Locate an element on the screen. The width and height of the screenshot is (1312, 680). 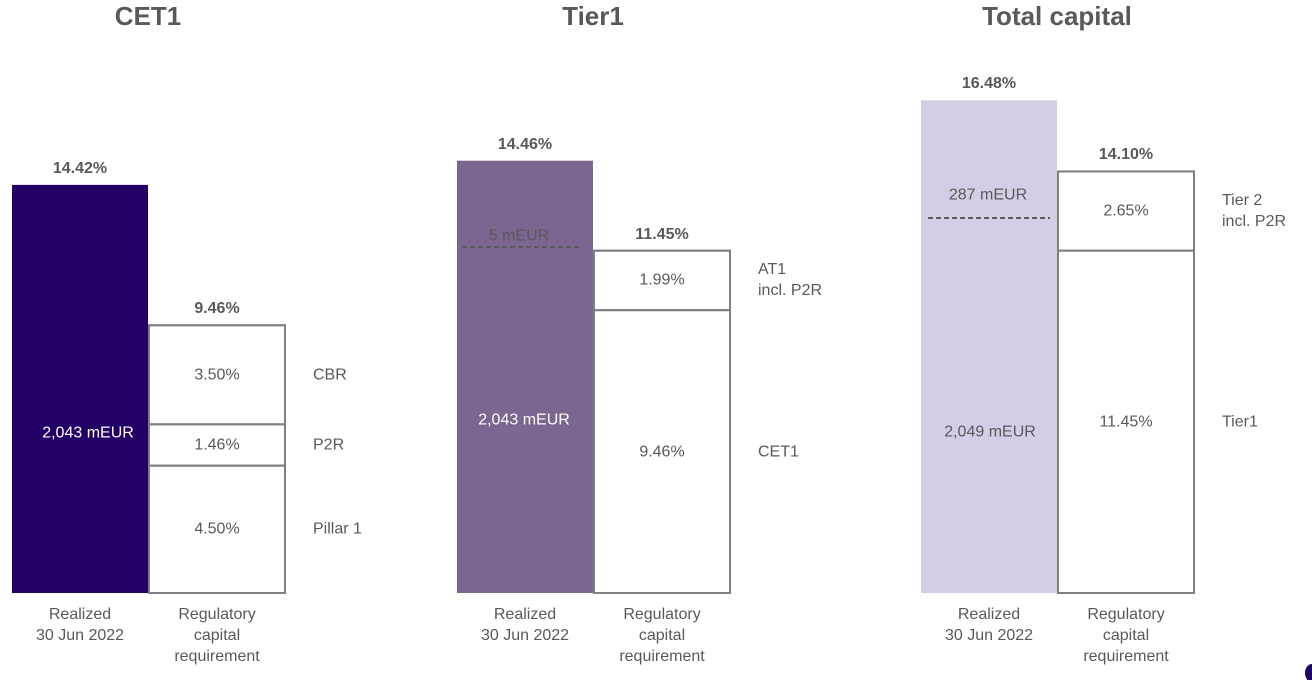
segment-value-label: 3.50% is located at coordinates (217, 375).